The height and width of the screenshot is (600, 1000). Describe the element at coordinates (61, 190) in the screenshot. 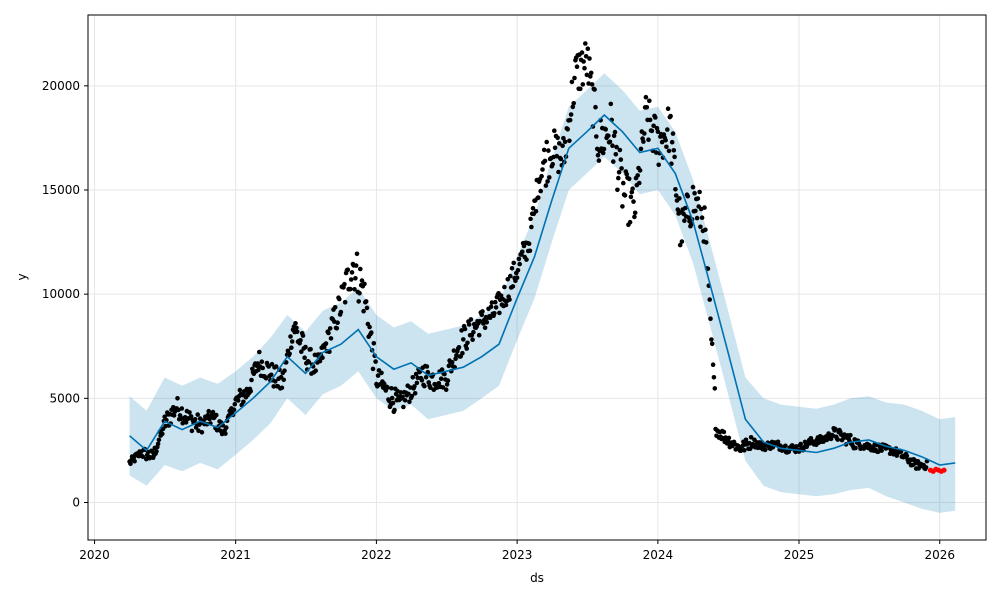

I see `y-tick-label: 15000` at that location.